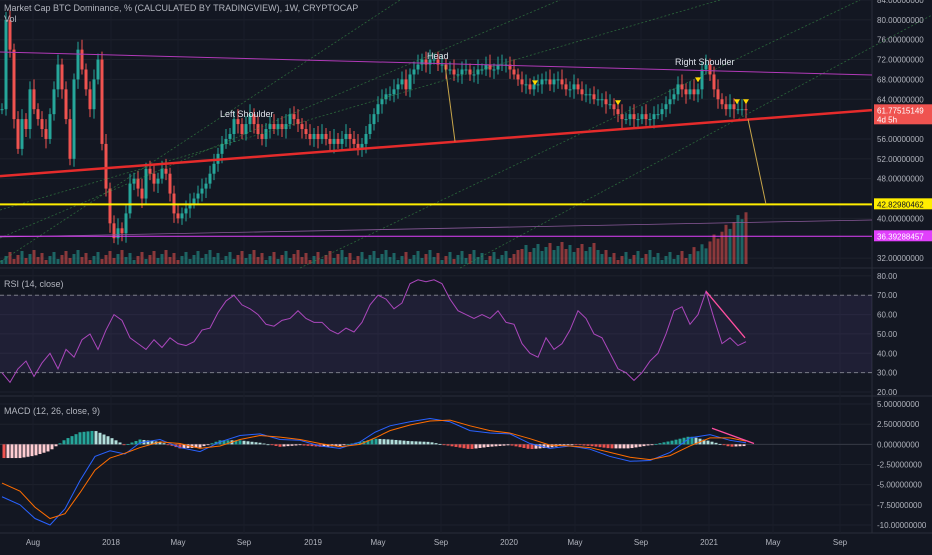 Image resolution: width=932 pixels, height=555 pixels. What do you see at coordinates (899, 465) in the screenshot?
I see `macd-tick-label-3: -2.50000000` at bounding box center [899, 465].